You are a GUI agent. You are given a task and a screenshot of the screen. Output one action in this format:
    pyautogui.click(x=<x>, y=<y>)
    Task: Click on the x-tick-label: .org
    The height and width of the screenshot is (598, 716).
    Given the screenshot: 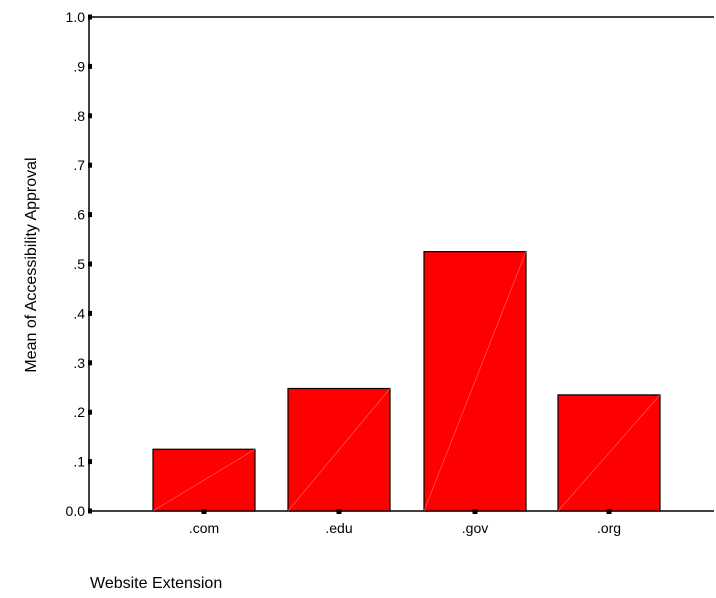 What is the action you would take?
    pyautogui.click(x=609, y=528)
    